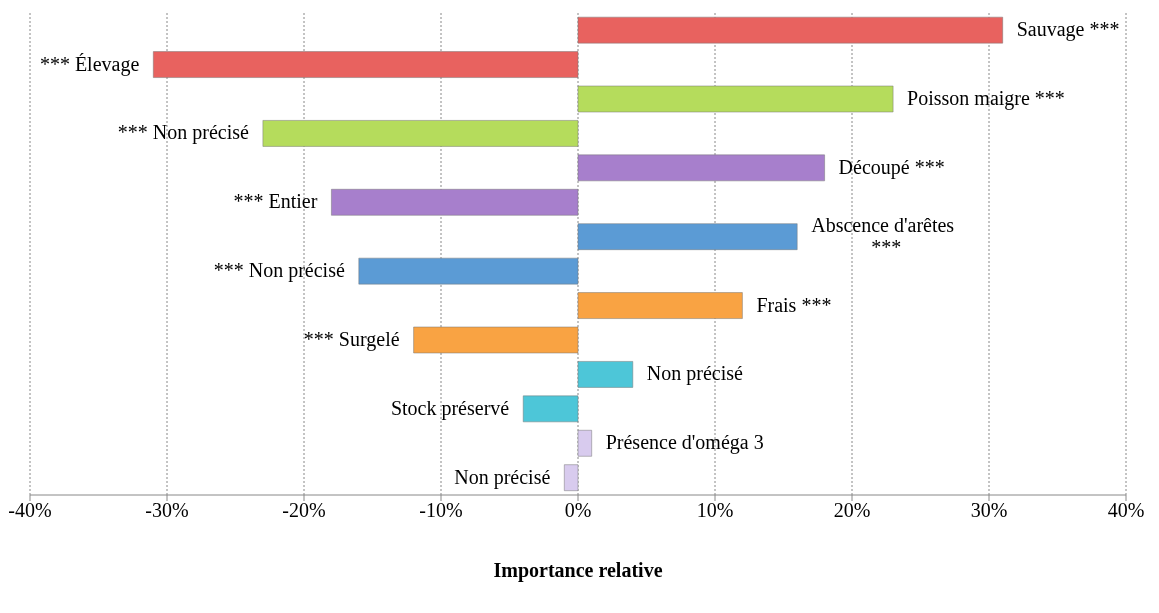 The image size is (1159, 613). I want to click on x-tick-label: 0%, so click(578, 510).